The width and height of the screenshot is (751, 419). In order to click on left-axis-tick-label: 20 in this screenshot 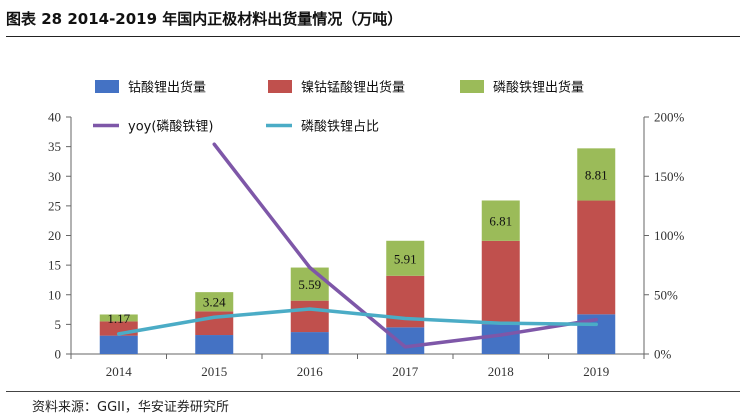, I will do `click(54, 235)`.